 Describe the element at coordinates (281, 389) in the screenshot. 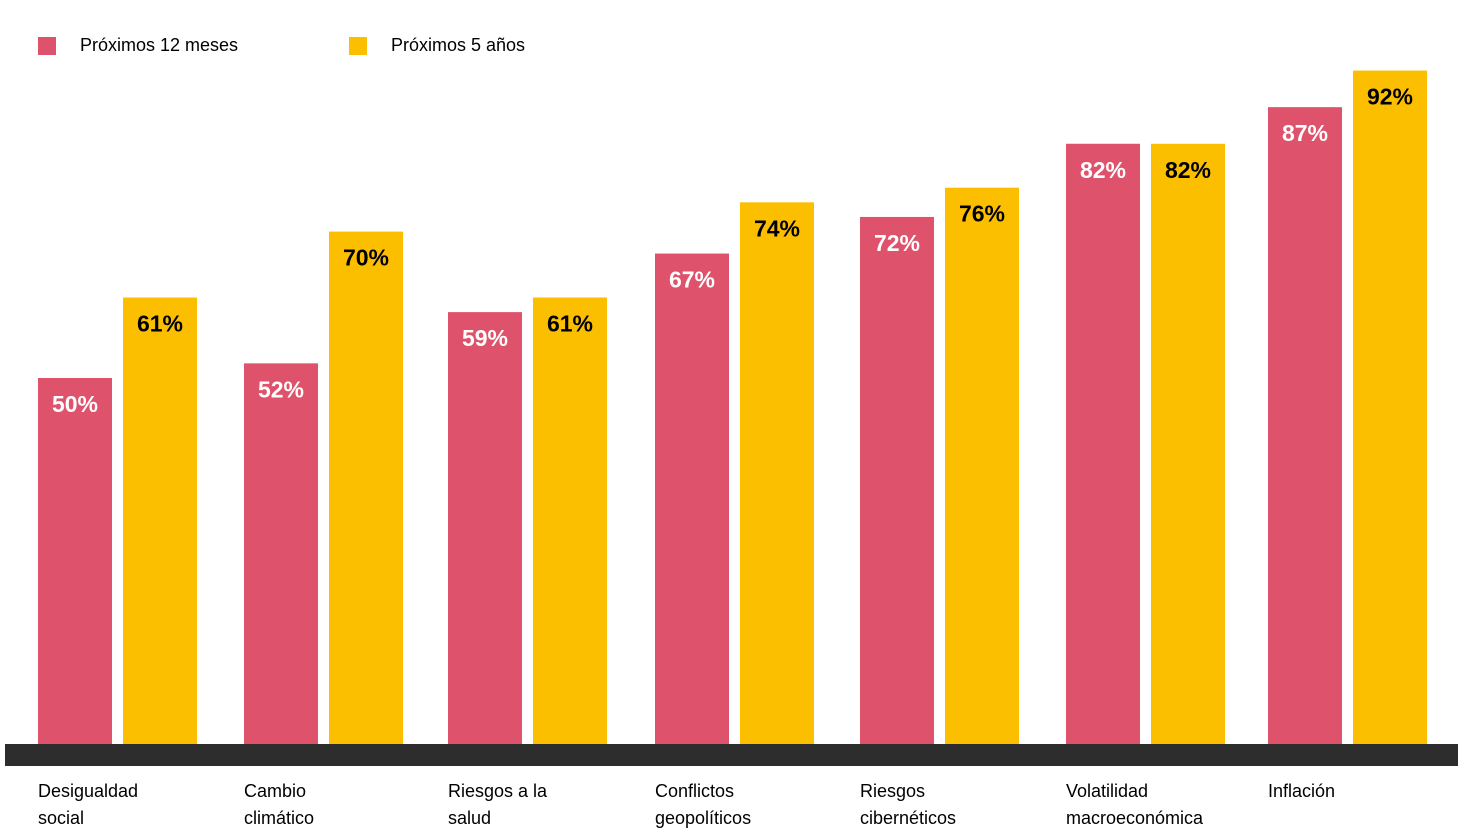

I see `data-label: 52%` at that location.